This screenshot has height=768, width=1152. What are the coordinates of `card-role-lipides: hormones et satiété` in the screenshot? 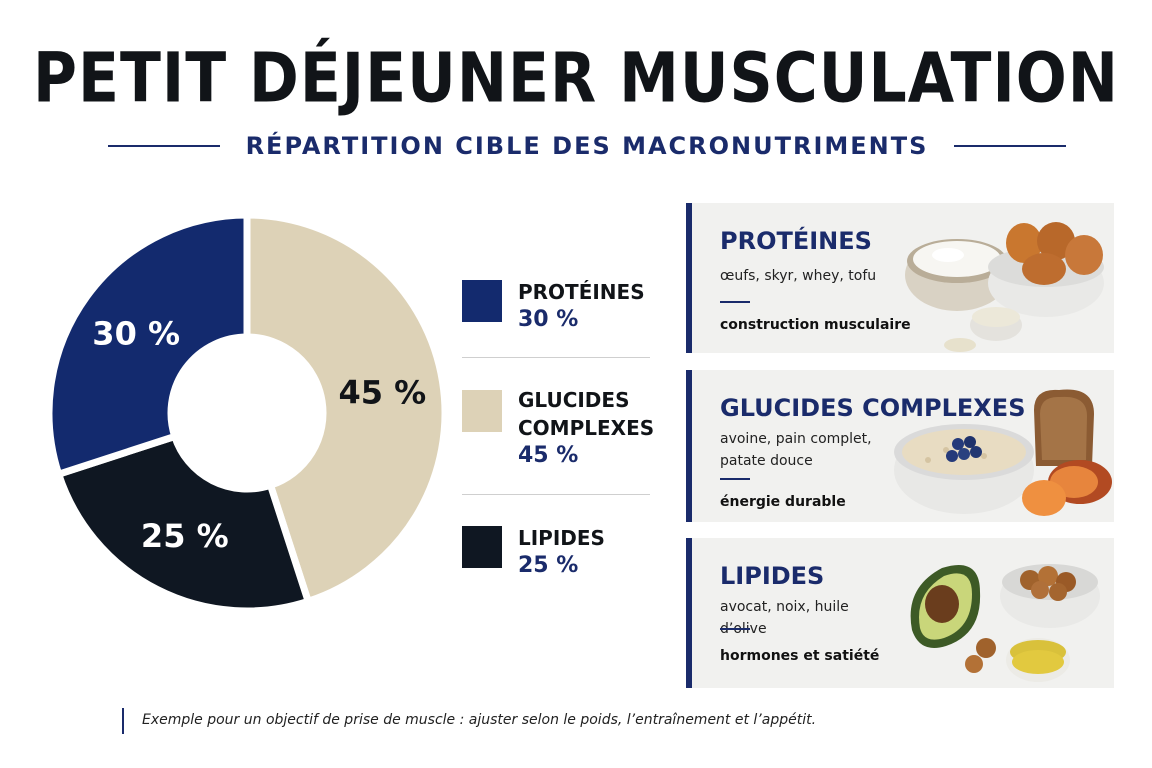 It's located at (800, 656).